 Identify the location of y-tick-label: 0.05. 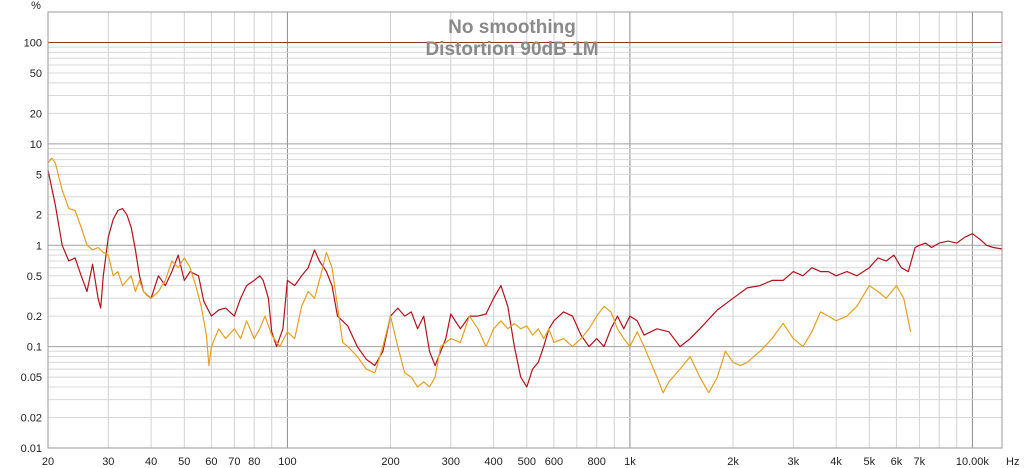
(31, 378).